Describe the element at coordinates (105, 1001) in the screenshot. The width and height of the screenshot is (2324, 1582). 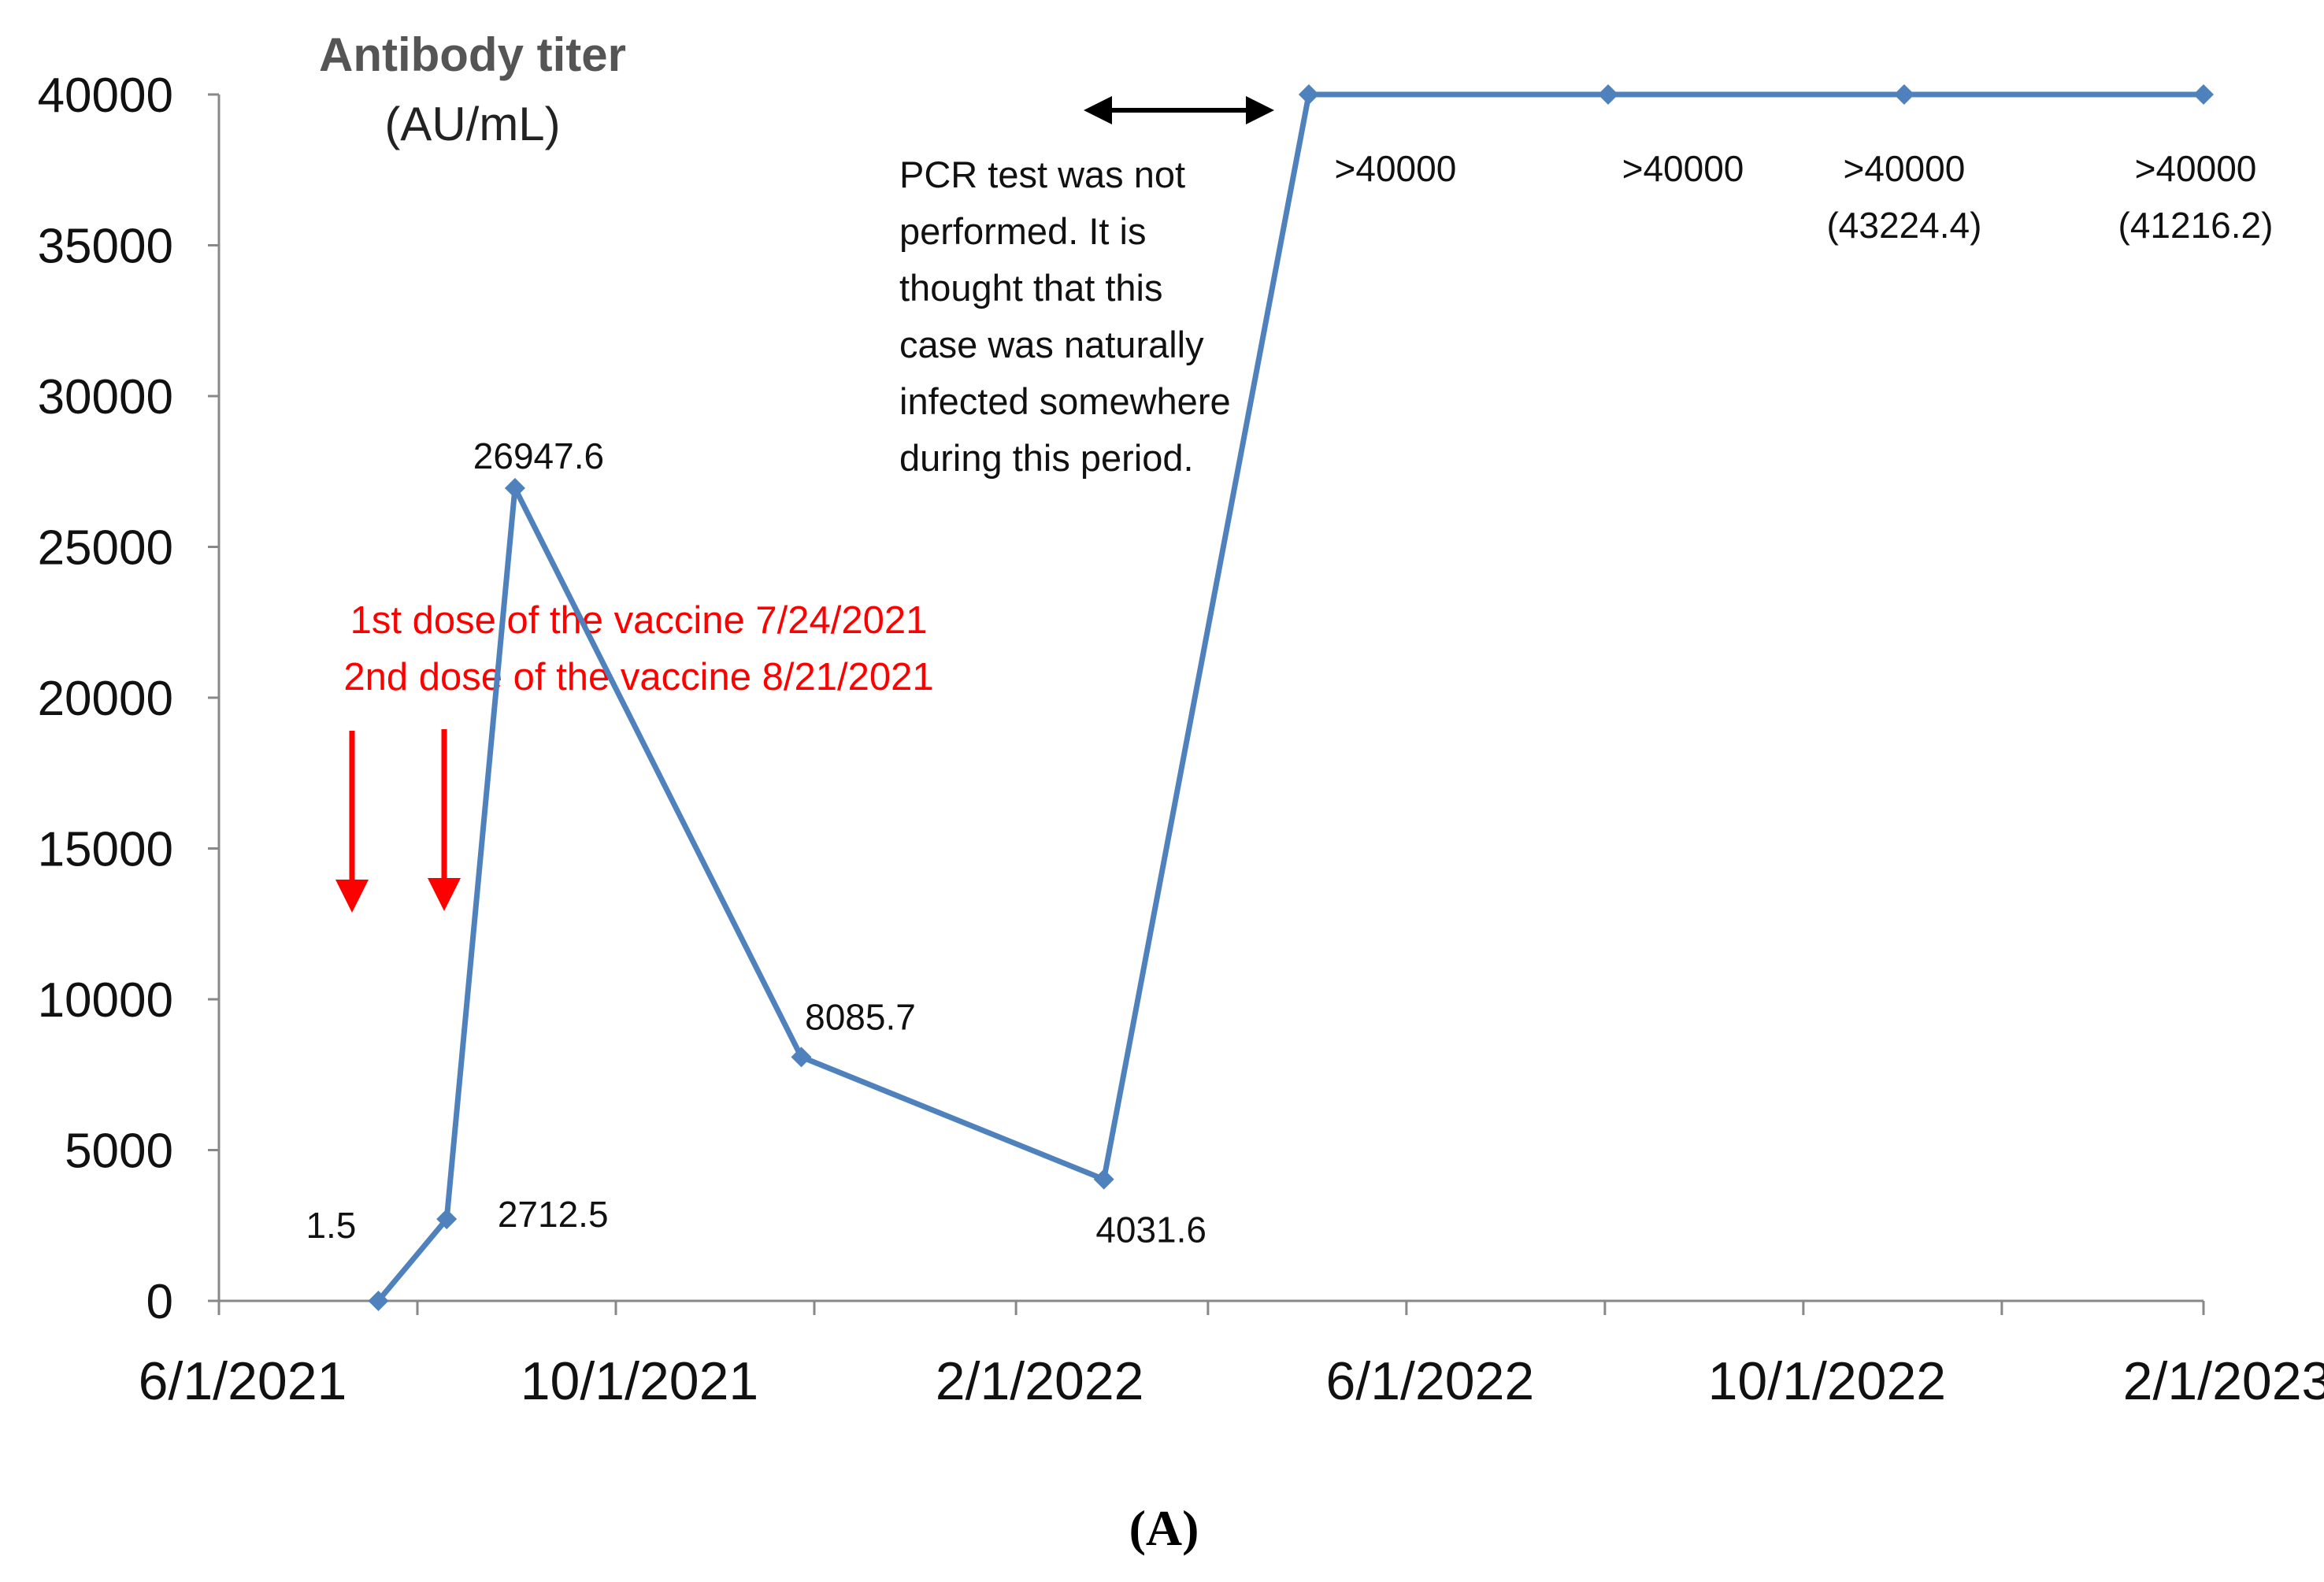
I see `y-tick-label: 10000` at that location.